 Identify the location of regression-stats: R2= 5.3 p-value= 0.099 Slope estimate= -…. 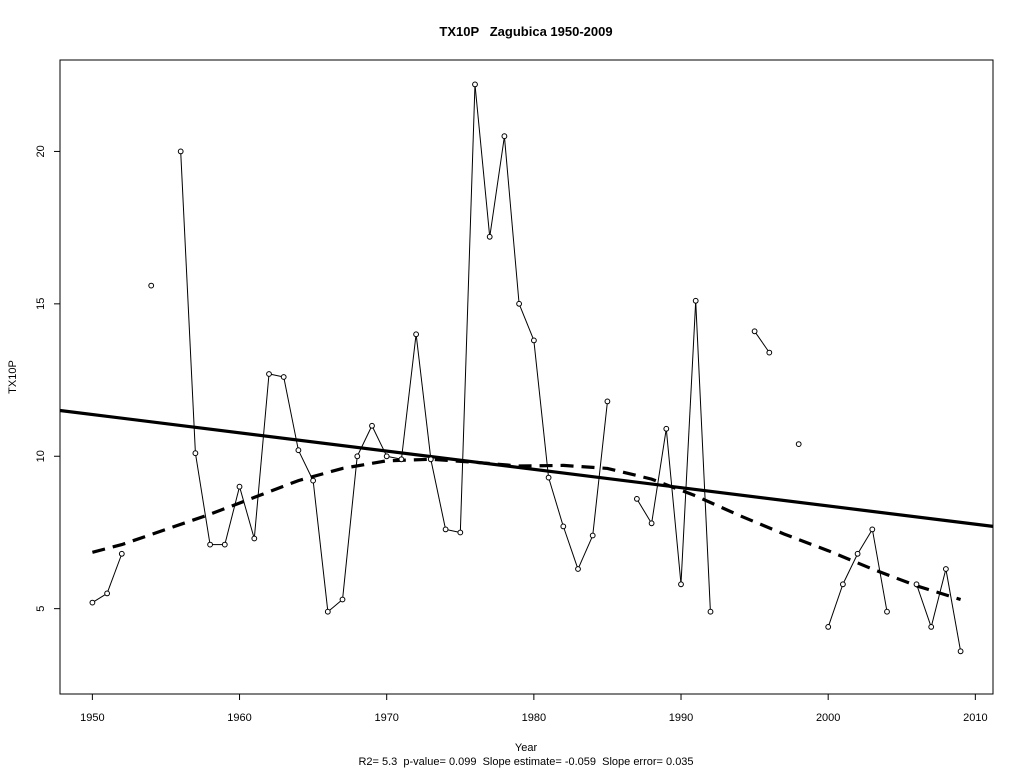
(525, 762).